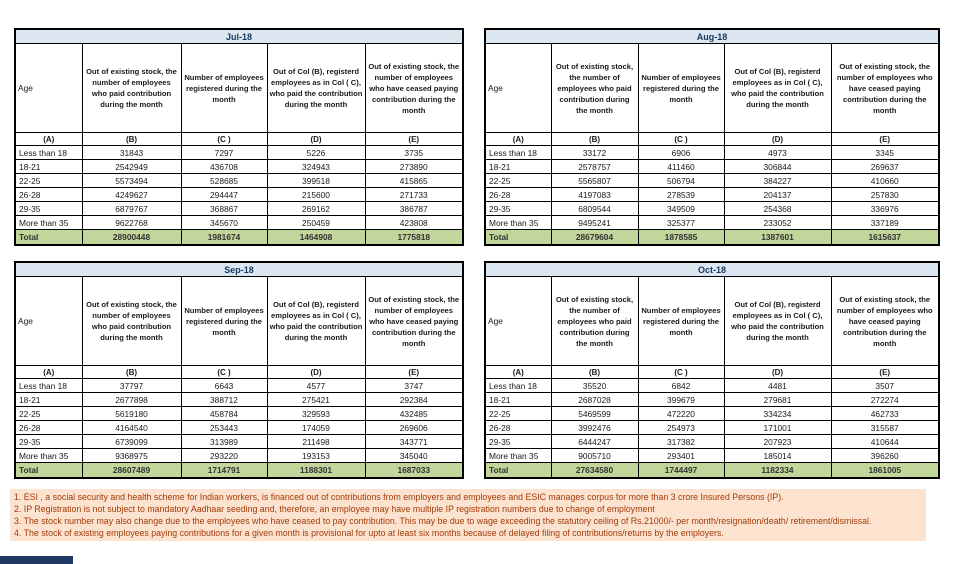 The width and height of the screenshot is (954, 564). Describe the element at coordinates (414, 208) in the screenshot. I see `value-cell: 386787` at that location.